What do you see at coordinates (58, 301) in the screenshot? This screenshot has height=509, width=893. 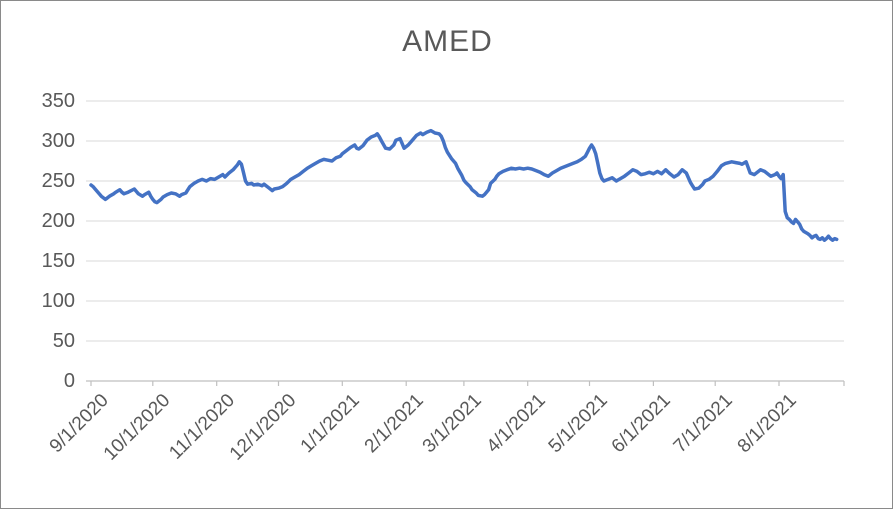 I see `y-tick-label: 100` at bounding box center [58, 301].